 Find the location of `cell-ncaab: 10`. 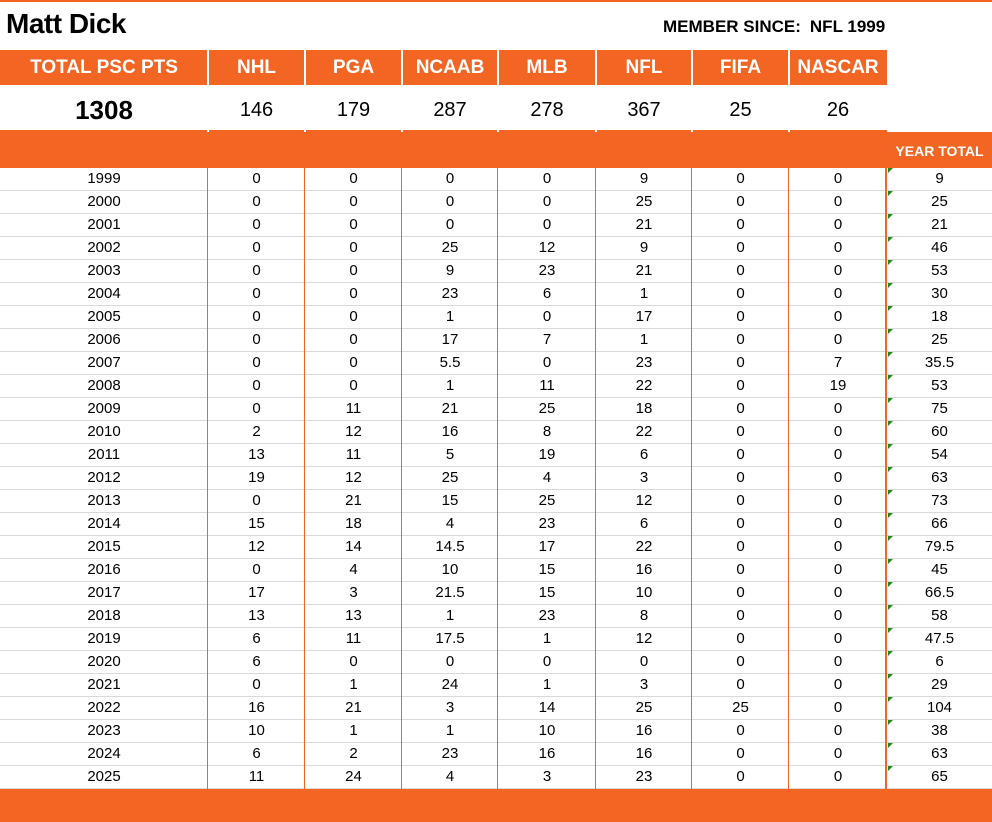

cell-ncaab: 10 is located at coordinates (450, 569).